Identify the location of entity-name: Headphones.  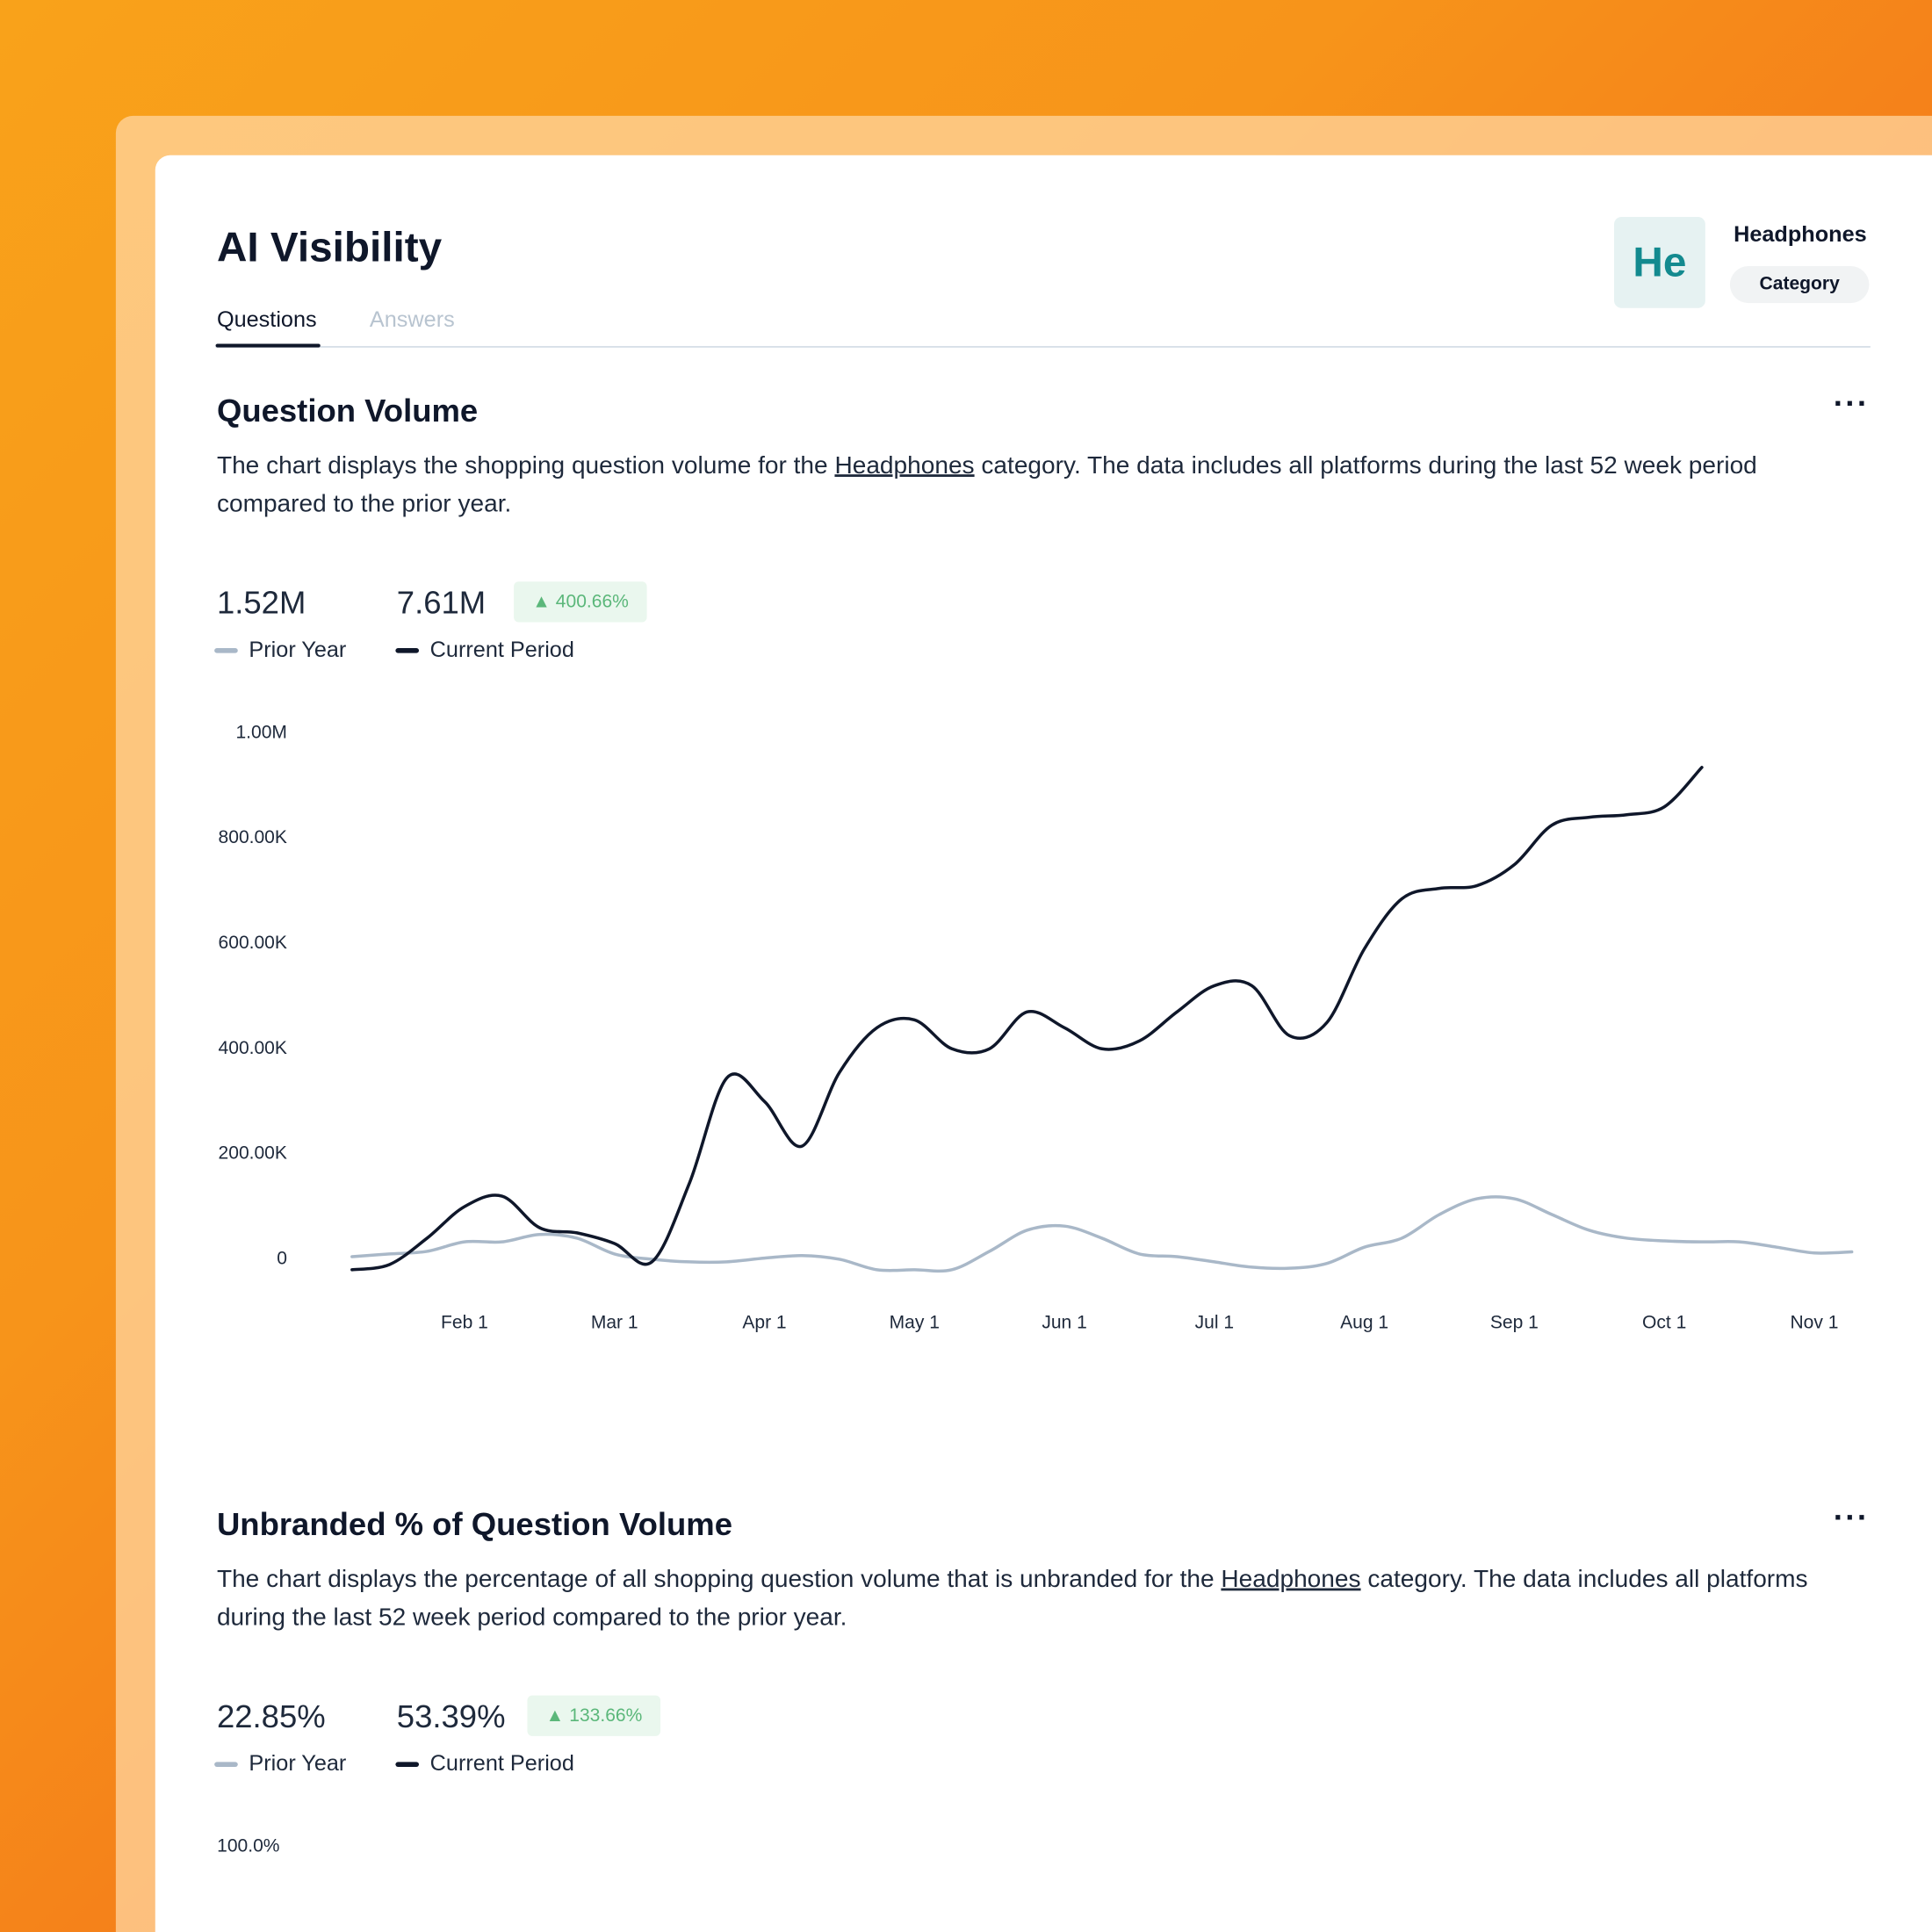
(1801, 234).